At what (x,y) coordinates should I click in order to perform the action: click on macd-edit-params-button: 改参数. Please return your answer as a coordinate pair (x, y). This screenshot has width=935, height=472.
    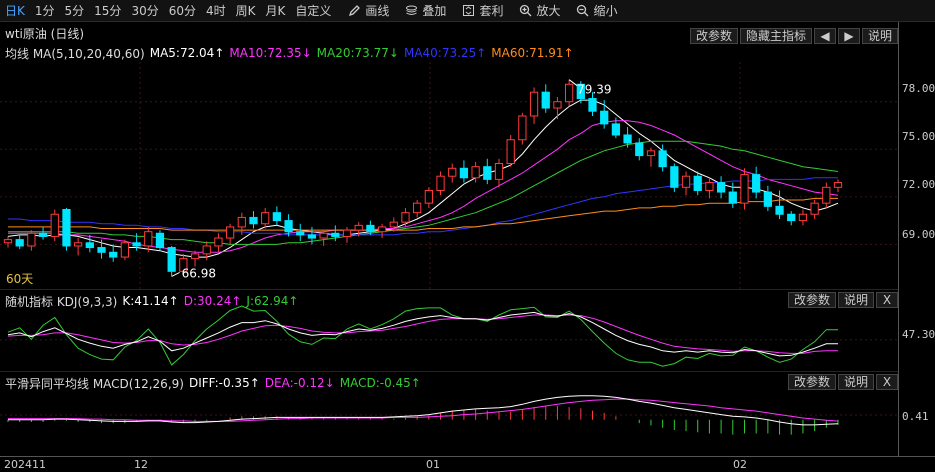
    Looking at the image, I should click on (811, 382).